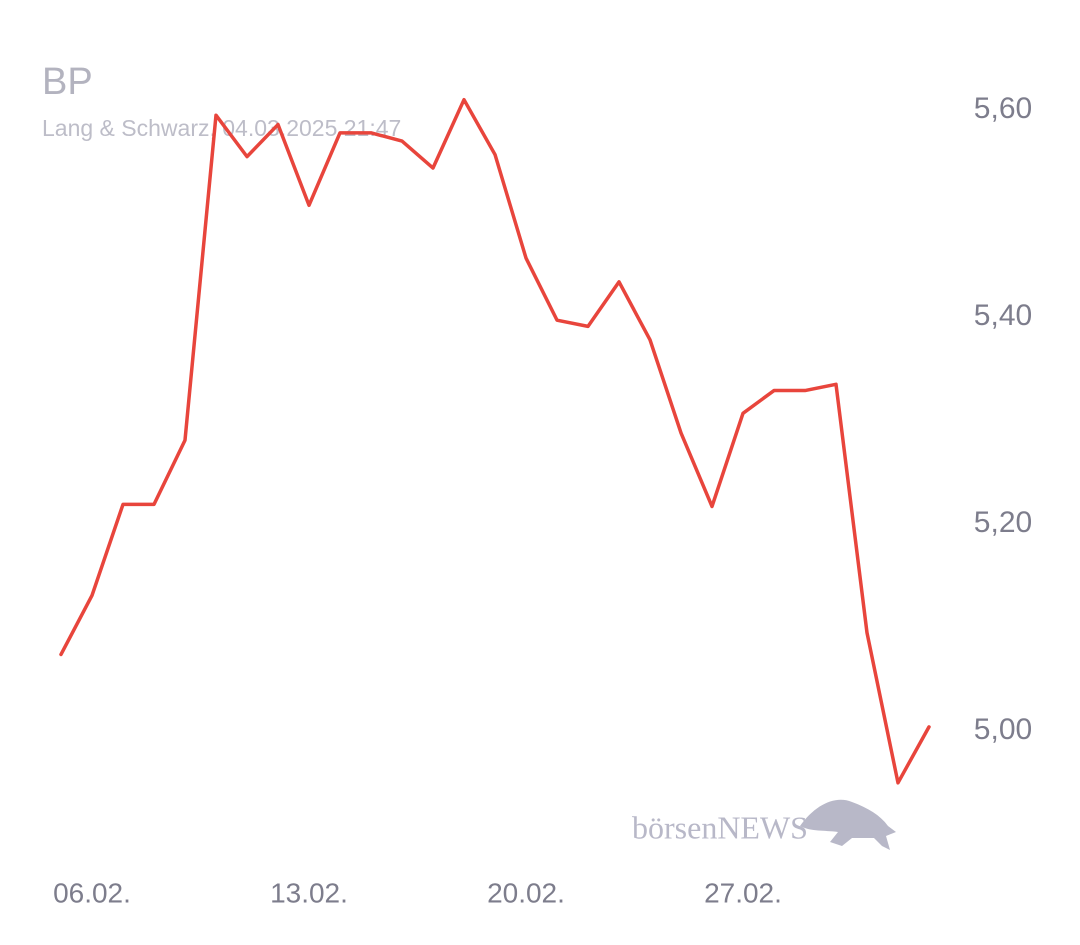 The height and width of the screenshot is (945, 1080). Describe the element at coordinates (309, 892) in the screenshot. I see `x-tick-label: 13.02.` at that location.